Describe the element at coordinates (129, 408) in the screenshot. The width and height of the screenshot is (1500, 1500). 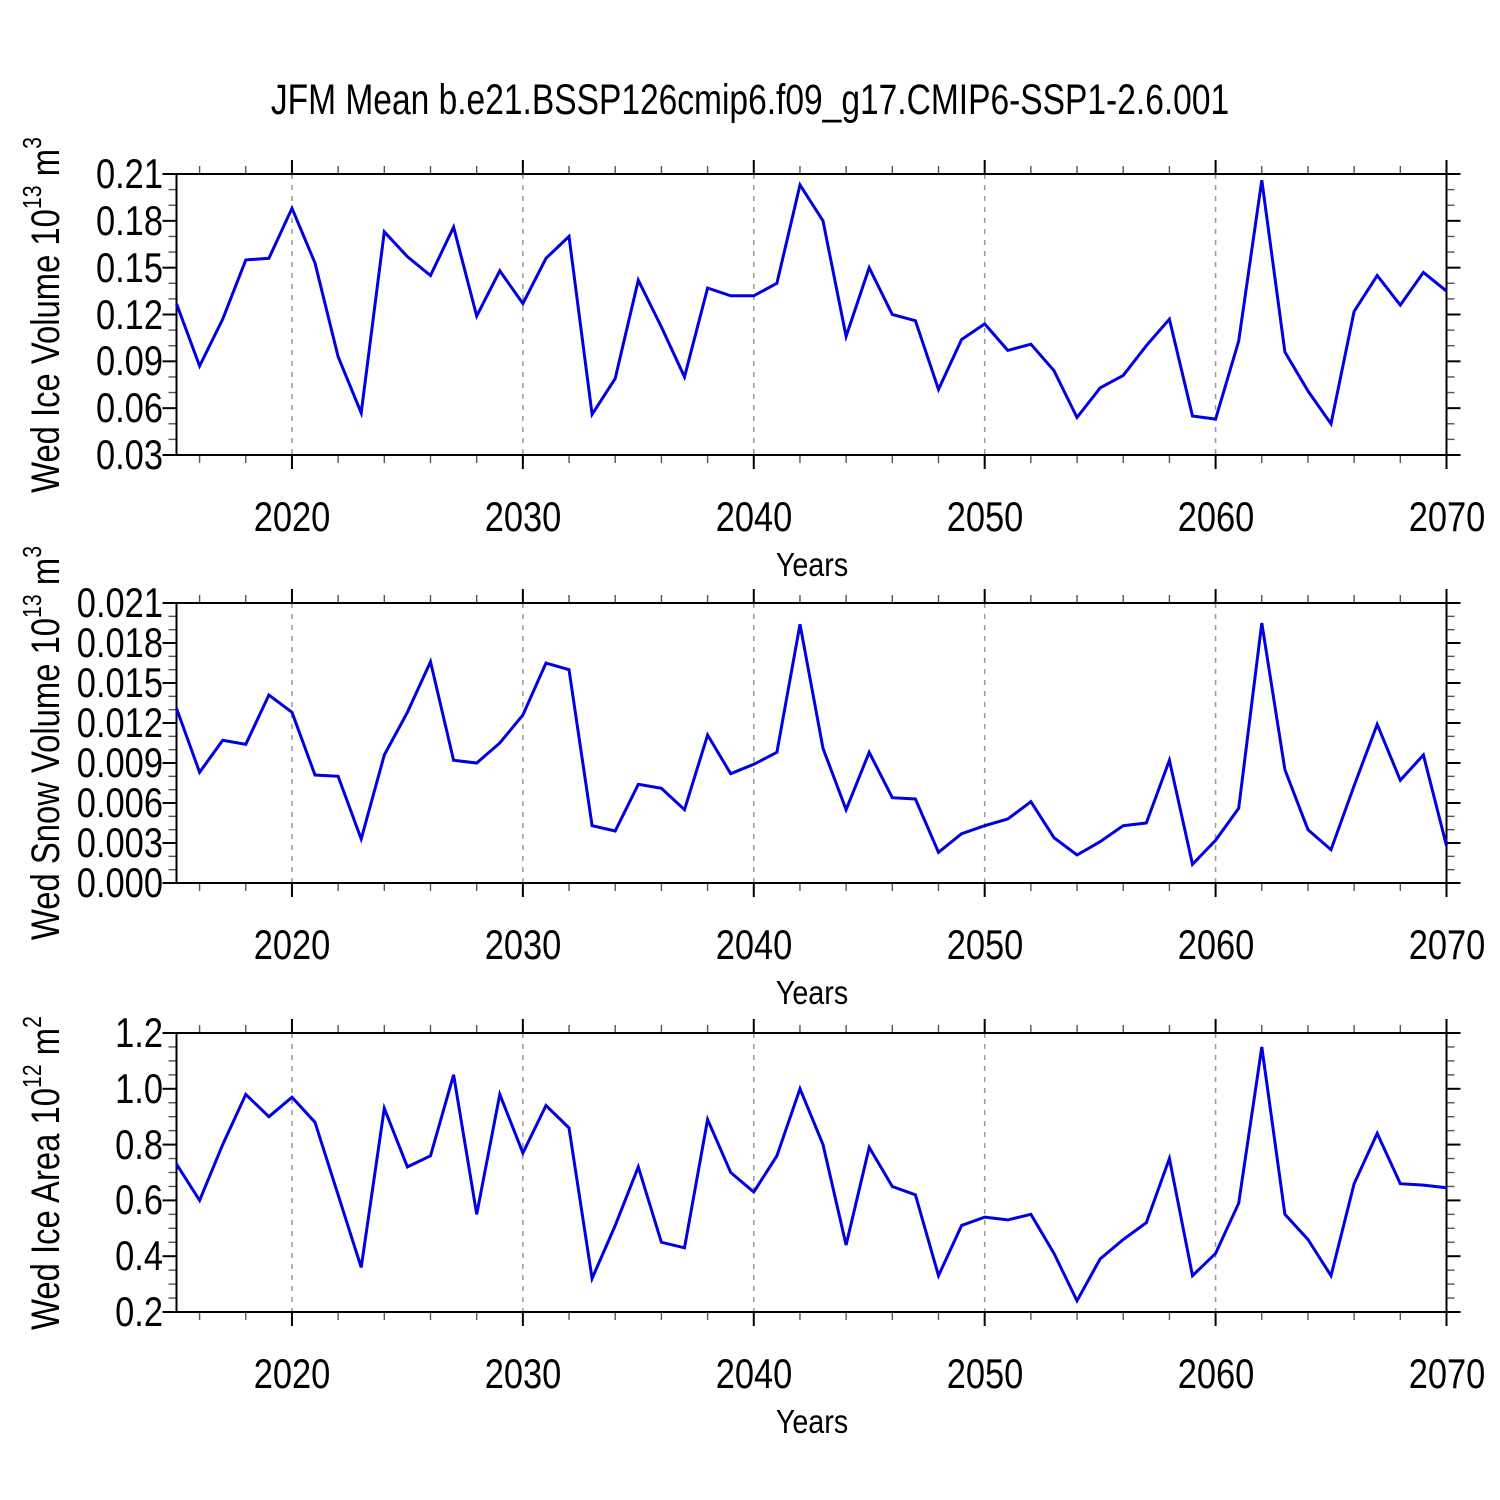
I see `y-tick-label-wed-ice-volume-0.06: 0.06` at that location.